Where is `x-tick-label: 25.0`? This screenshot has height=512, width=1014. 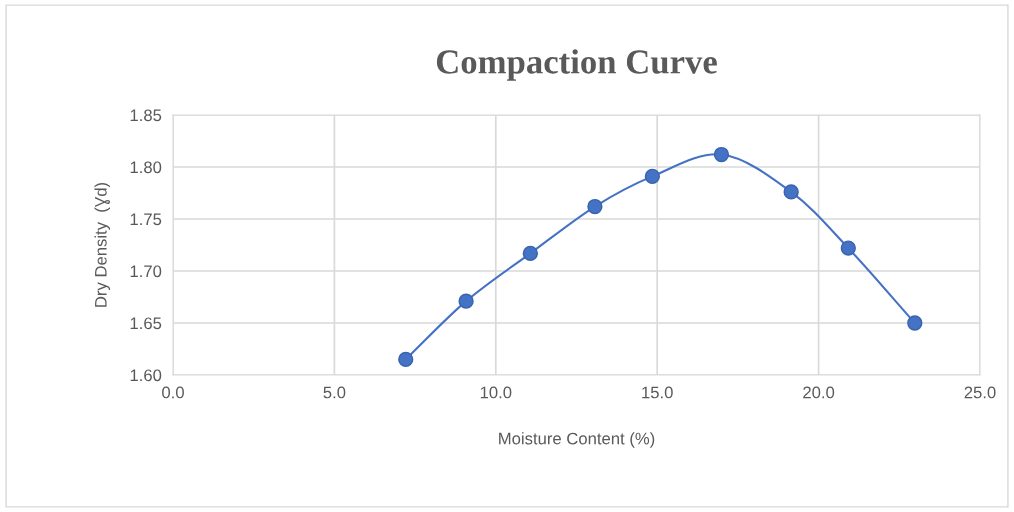
x-tick-label: 25.0 is located at coordinates (980, 392).